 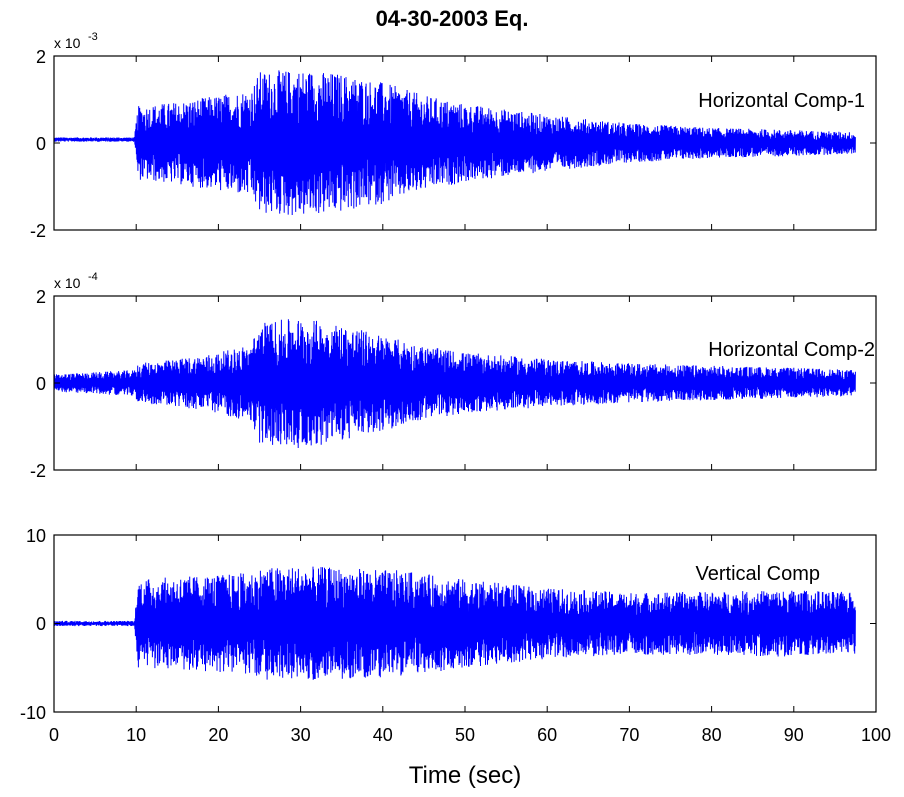 I want to click on y-exponent-base-2: x 10, so click(x=67, y=283).